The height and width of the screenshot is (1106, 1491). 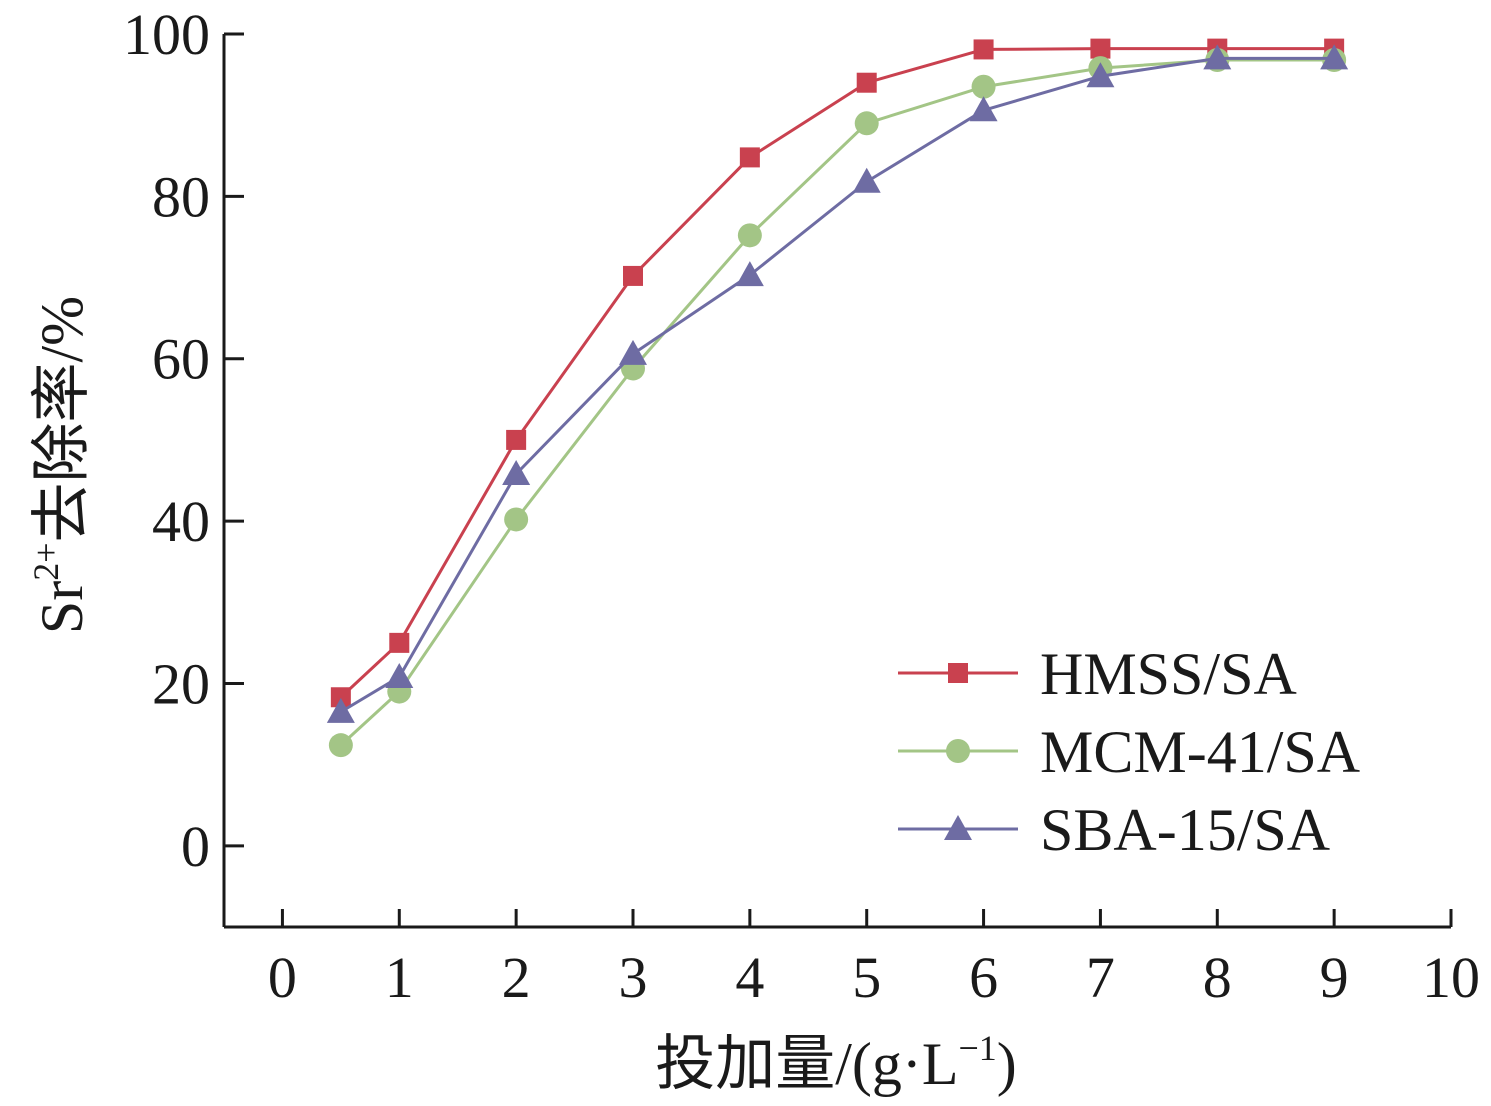 What do you see at coordinates (62, 419) in the screenshot?
I see `y-axis-title-tail: 去除率/%` at bounding box center [62, 419].